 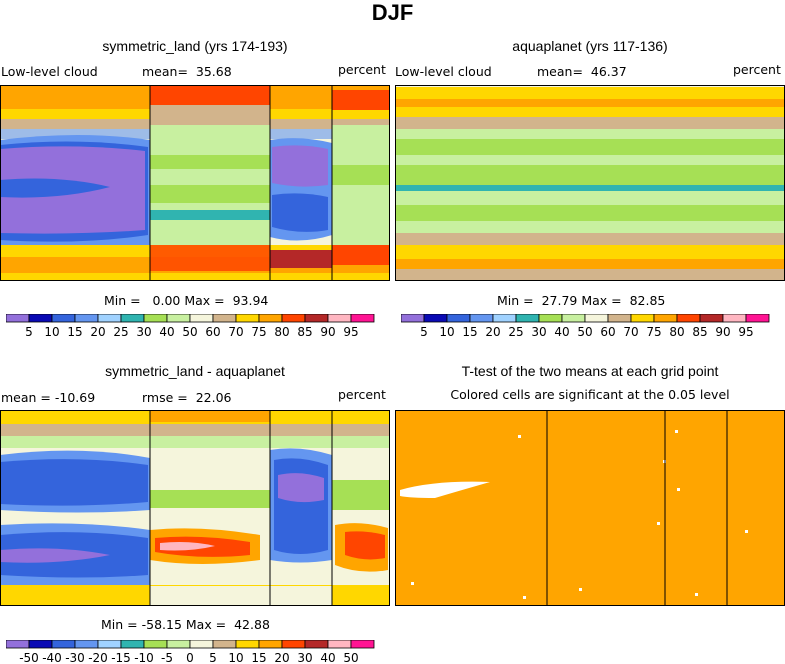 I want to click on colorbar-tick-label: -5, so click(x=167, y=657).